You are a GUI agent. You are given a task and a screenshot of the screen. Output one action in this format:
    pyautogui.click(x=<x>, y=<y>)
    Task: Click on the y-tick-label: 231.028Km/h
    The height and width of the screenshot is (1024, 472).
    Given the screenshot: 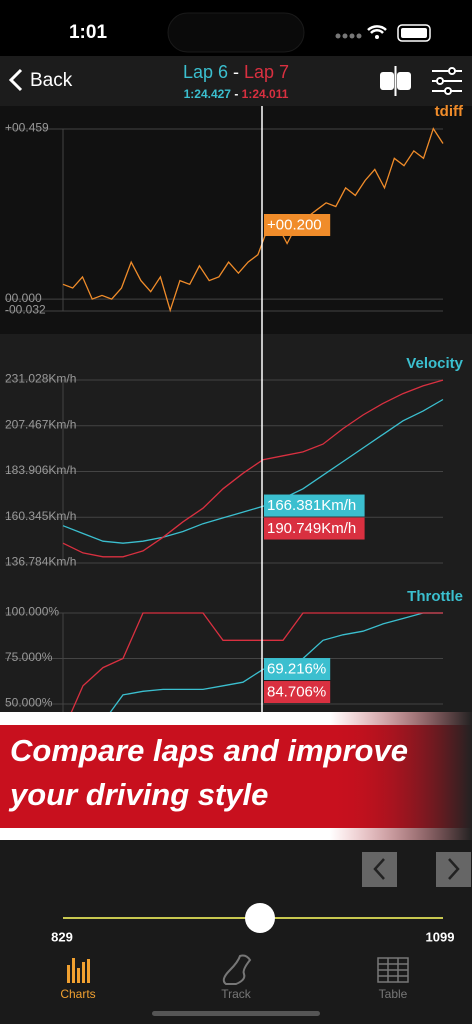 What is the action you would take?
    pyautogui.click(x=40, y=379)
    